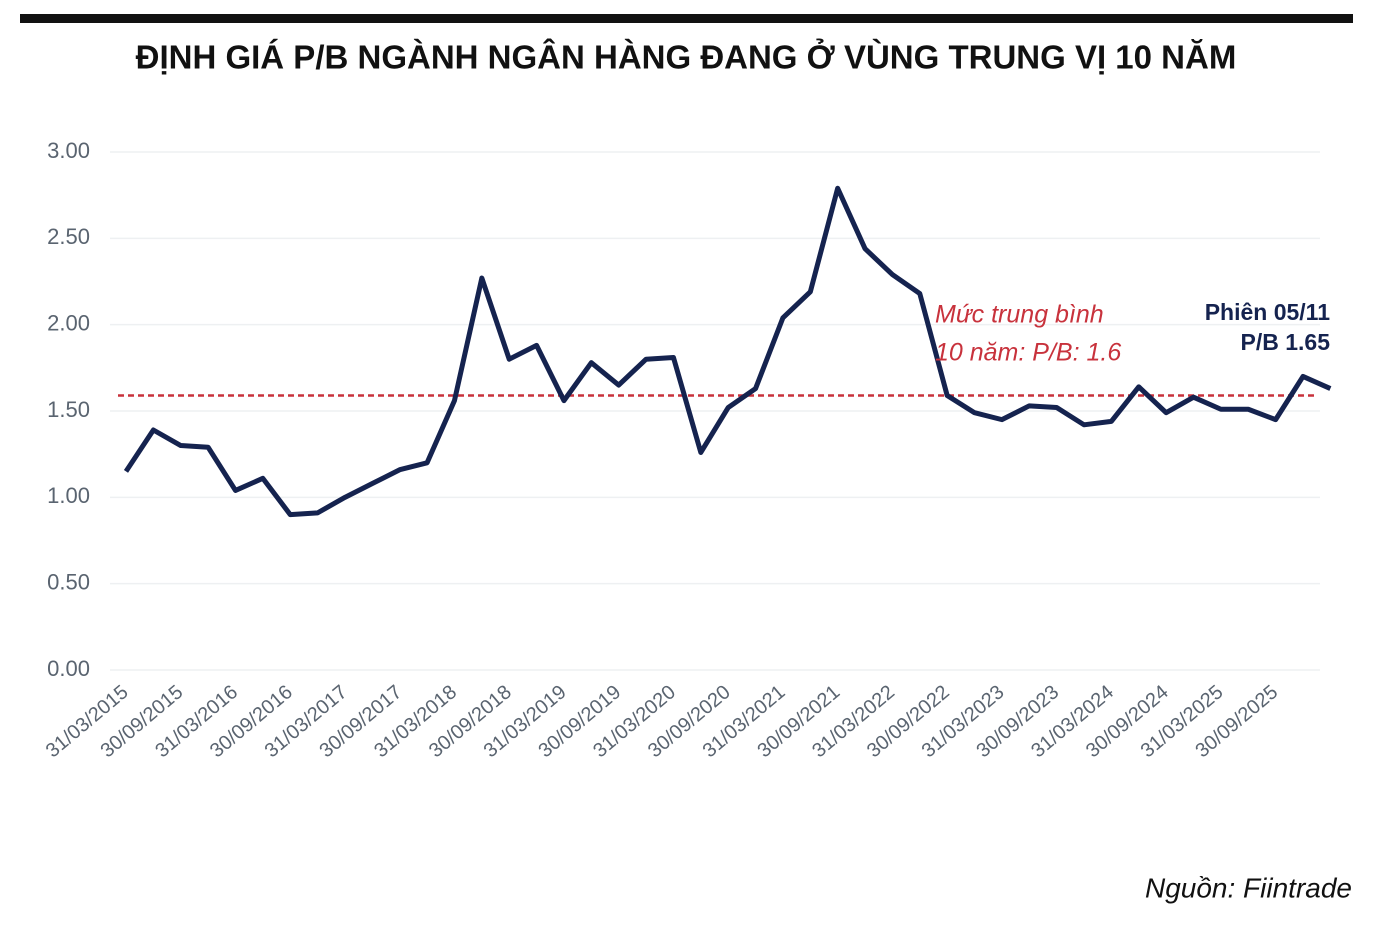 The width and height of the screenshot is (1373, 927). Describe the element at coordinates (68, 150) in the screenshot. I see `y-tick-label: 3.00` at that location.